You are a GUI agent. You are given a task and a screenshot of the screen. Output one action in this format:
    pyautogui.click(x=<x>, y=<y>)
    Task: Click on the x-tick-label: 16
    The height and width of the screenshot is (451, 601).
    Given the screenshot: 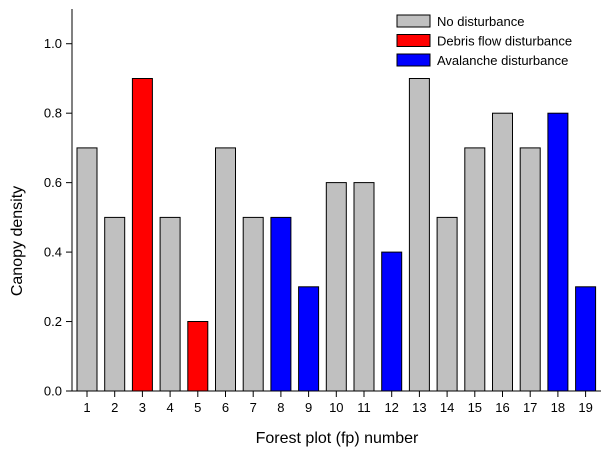 What is the action you would take?
    pyautogui.click(x=502, y=407)
    